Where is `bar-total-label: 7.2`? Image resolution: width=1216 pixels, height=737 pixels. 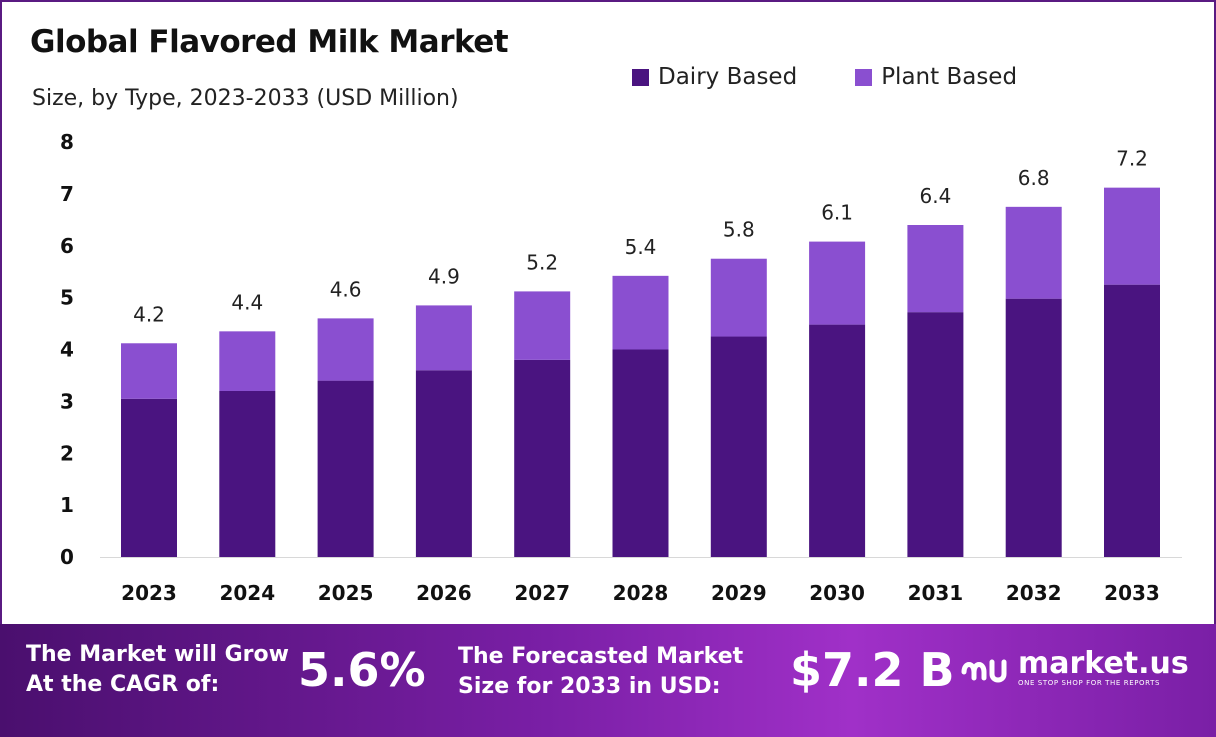 bar-total-label: 7.2 is located at coordinates (1132, 159).